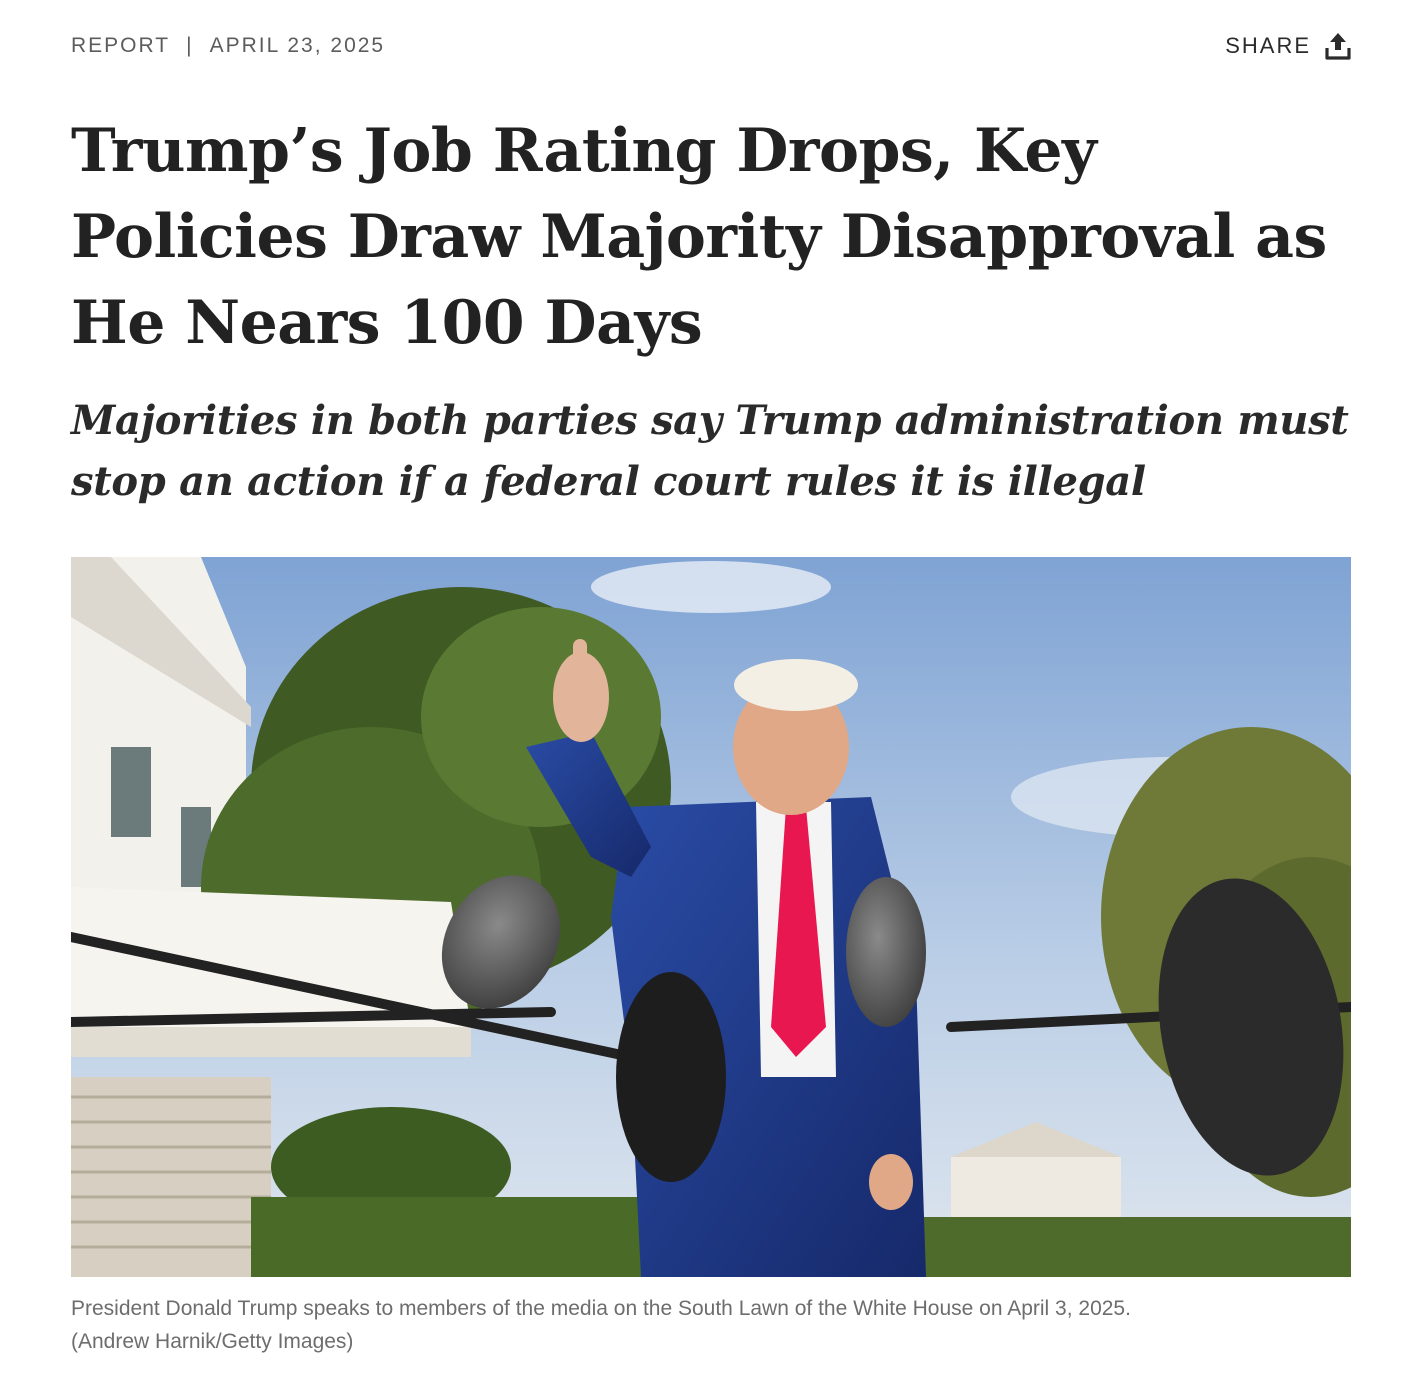  I want to click on share-label: SHARE, so click(1268, 45).